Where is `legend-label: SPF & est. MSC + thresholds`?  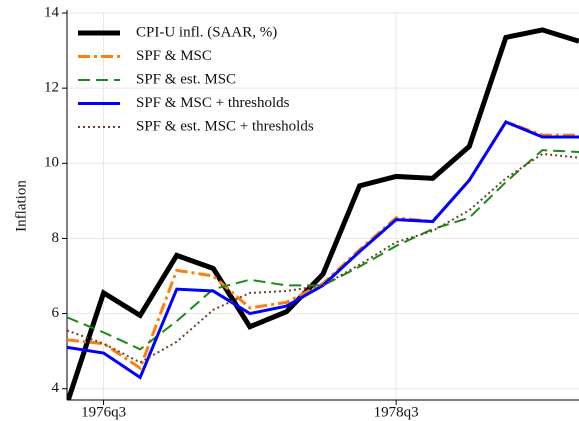
legend-label: SPF & est. MSC + thresholds is located at coordinates (225, 126).